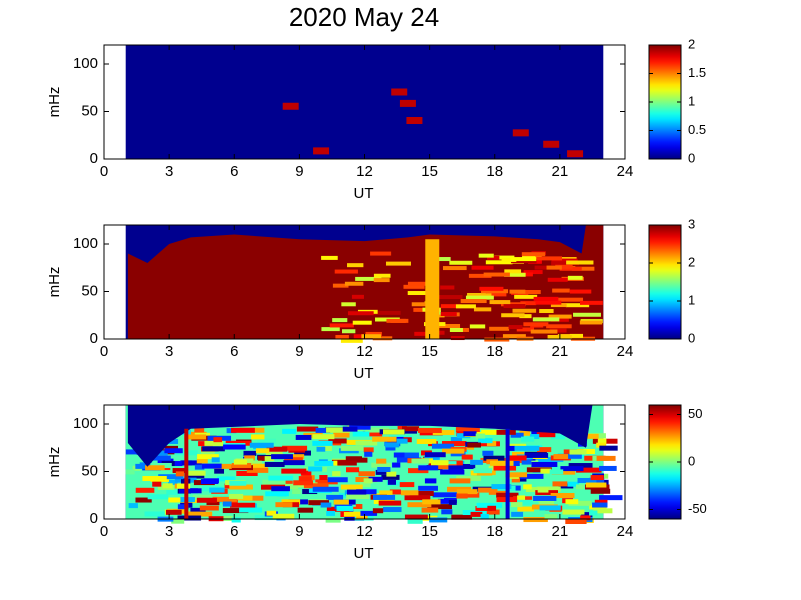 This screenshot has width=801, height=600. I want to click on x-tick-label: 18, so click(494, 351).